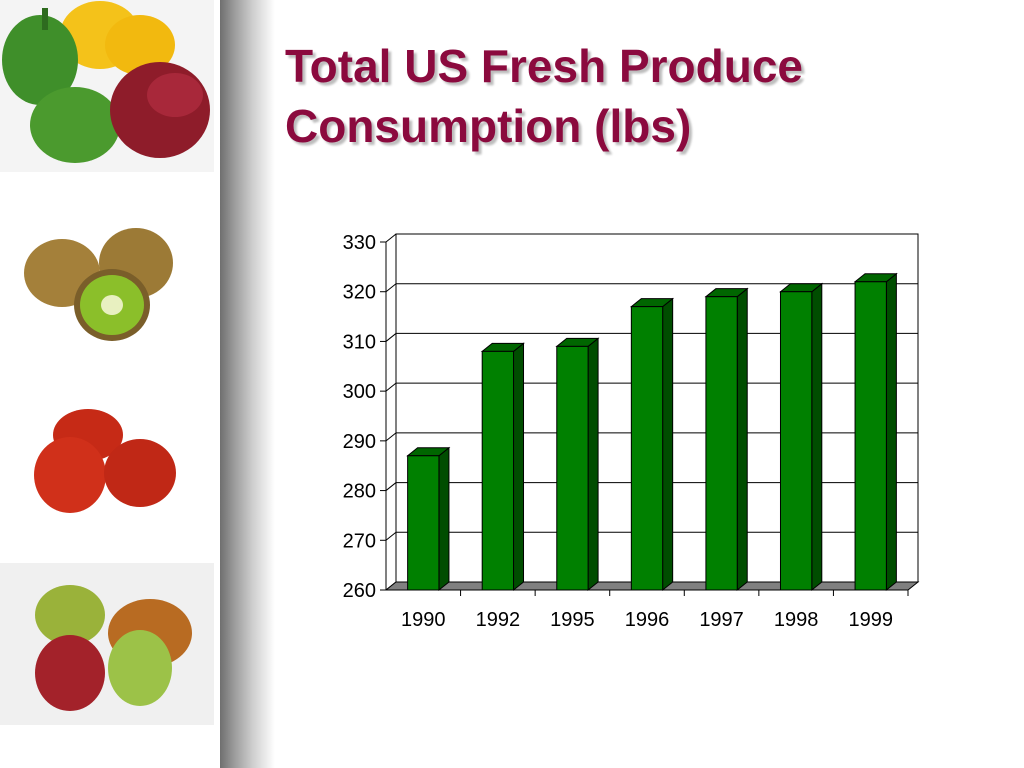  I want to click on y-tick-label-300: 300, so click(359, 392).